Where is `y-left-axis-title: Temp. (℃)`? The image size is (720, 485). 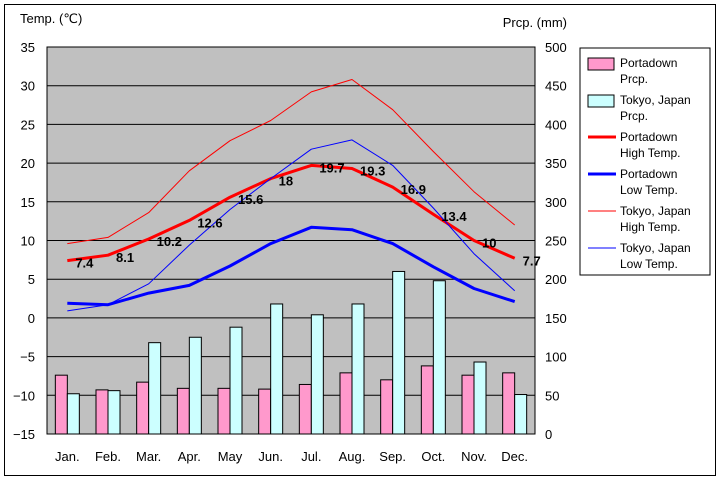 y-left-axis-title: Temp. (℃) is located at coordinates (51, 18).